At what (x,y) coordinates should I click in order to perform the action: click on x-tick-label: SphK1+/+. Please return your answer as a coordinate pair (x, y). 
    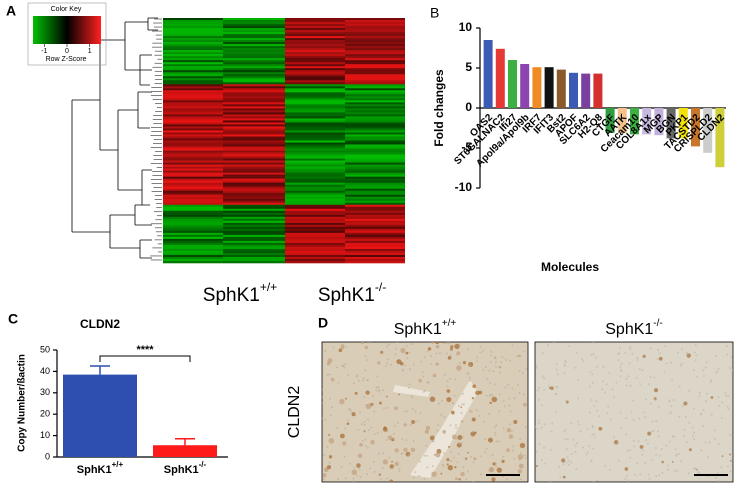
    Looking at the image, I should click on (100, 468).